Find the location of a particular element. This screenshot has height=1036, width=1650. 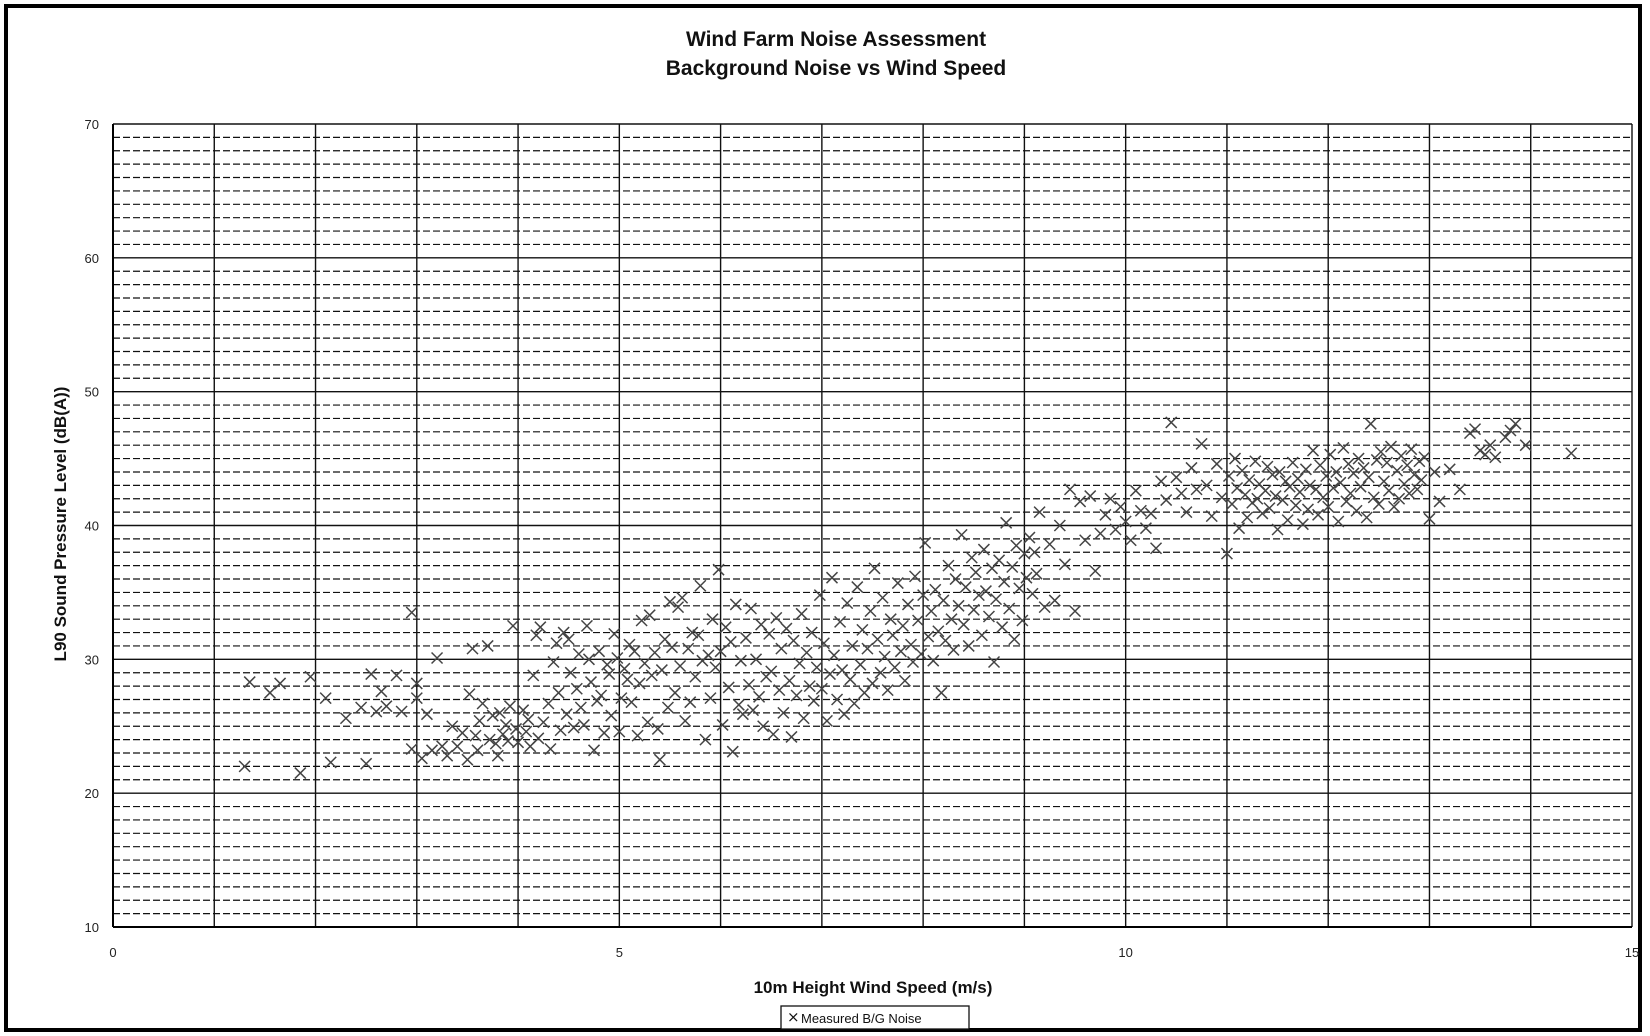

y-tick-label: 50 is located at coordinates (92, 392).